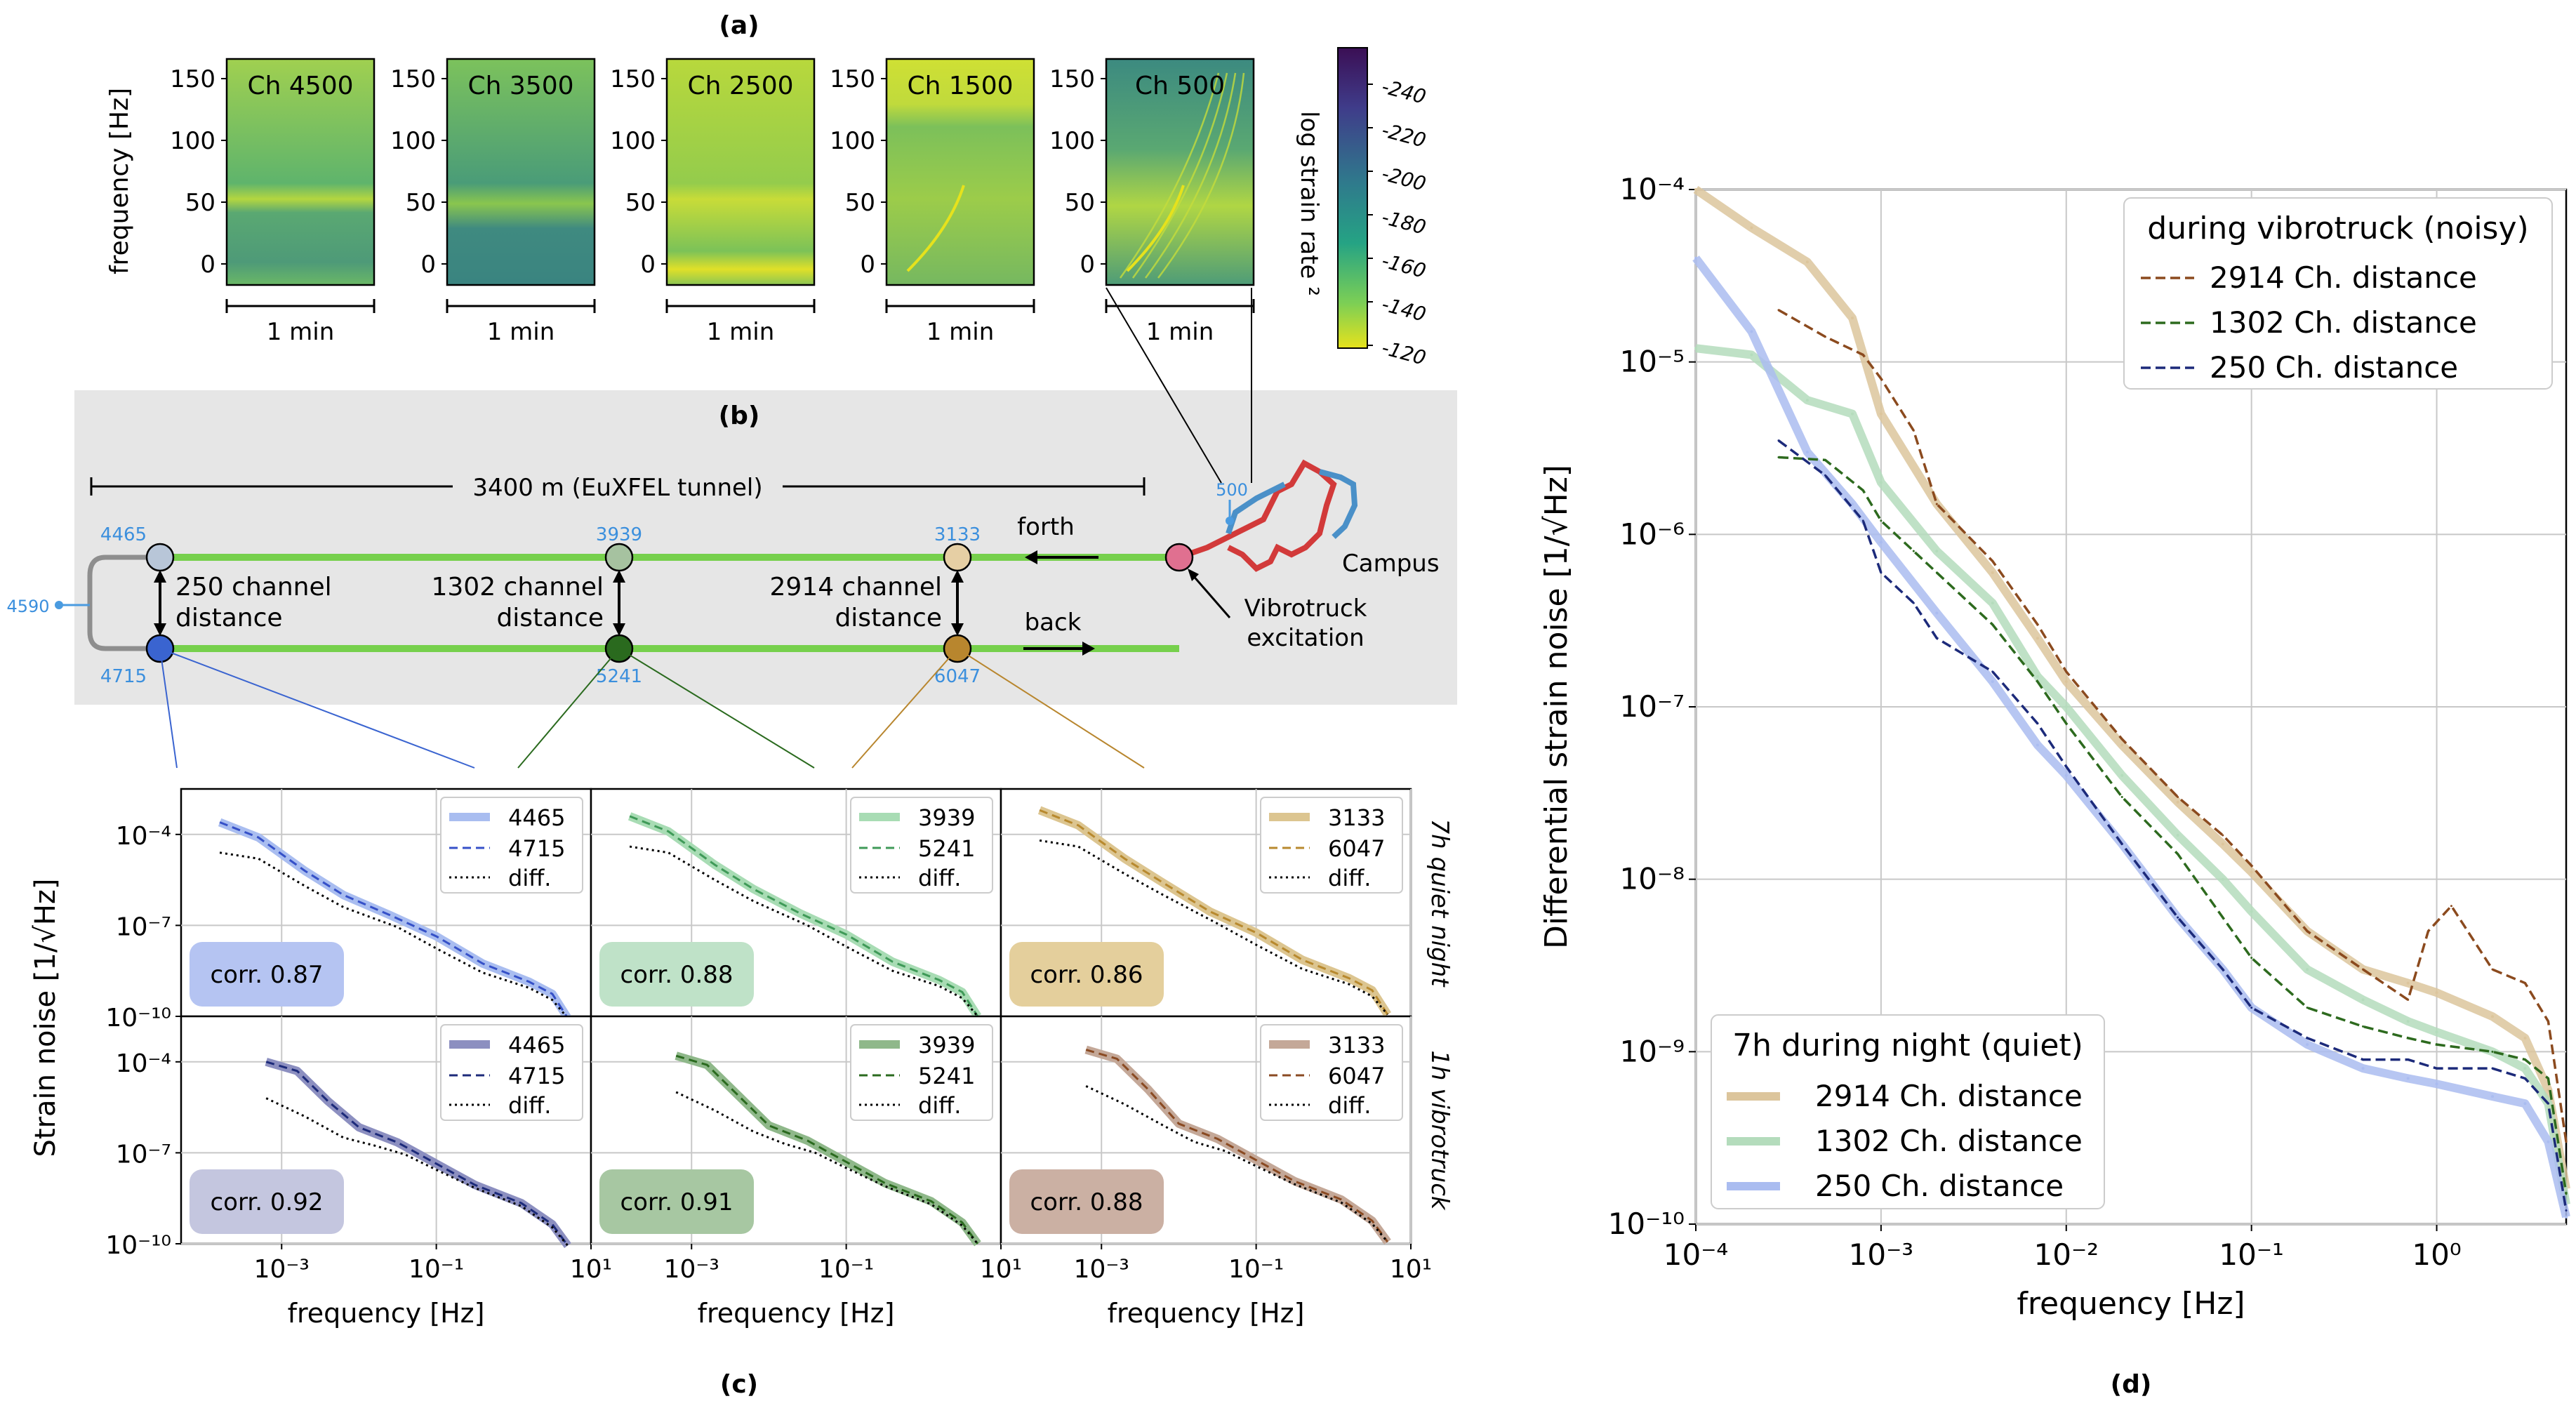 Image resolution: width=2576 pixels, height=1401 pixels. I want to click on main-xtick-label-1: 10⁻³, so click(1881, 1254).